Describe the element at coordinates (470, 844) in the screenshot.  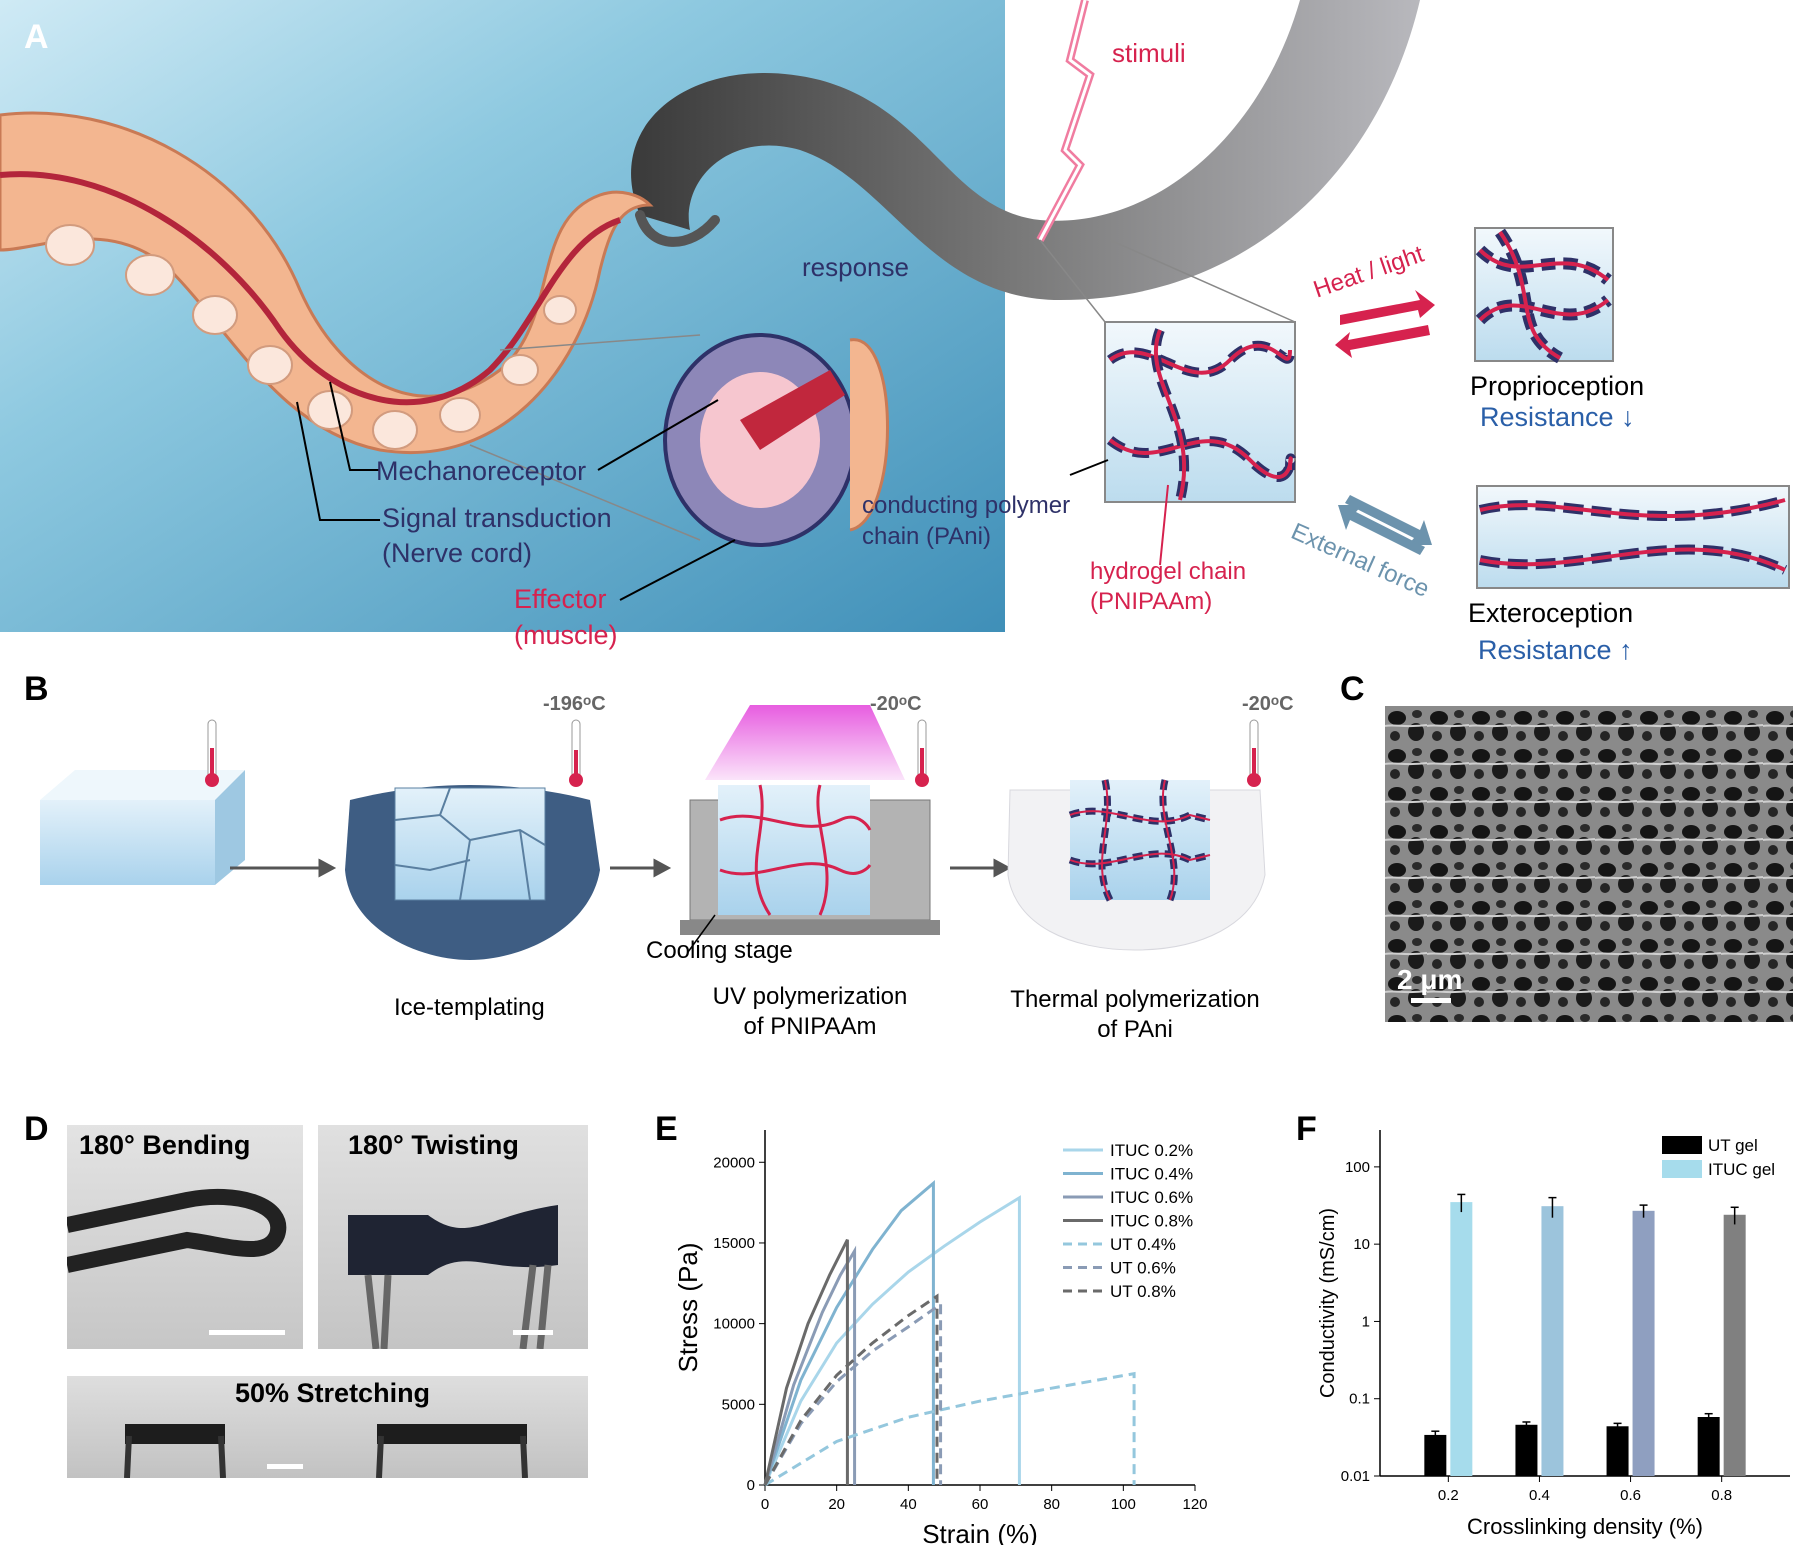
I see `ice-templated-block` at that location.